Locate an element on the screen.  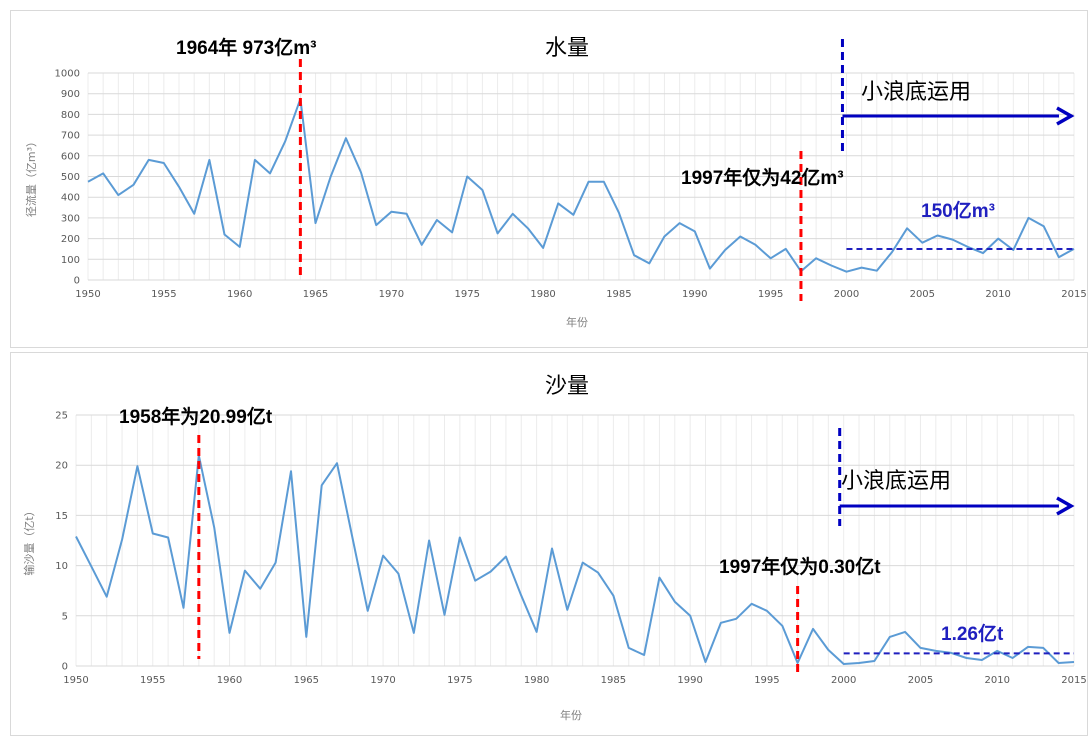
average-label: 1.26亿t is located at coordinates (972, 633).